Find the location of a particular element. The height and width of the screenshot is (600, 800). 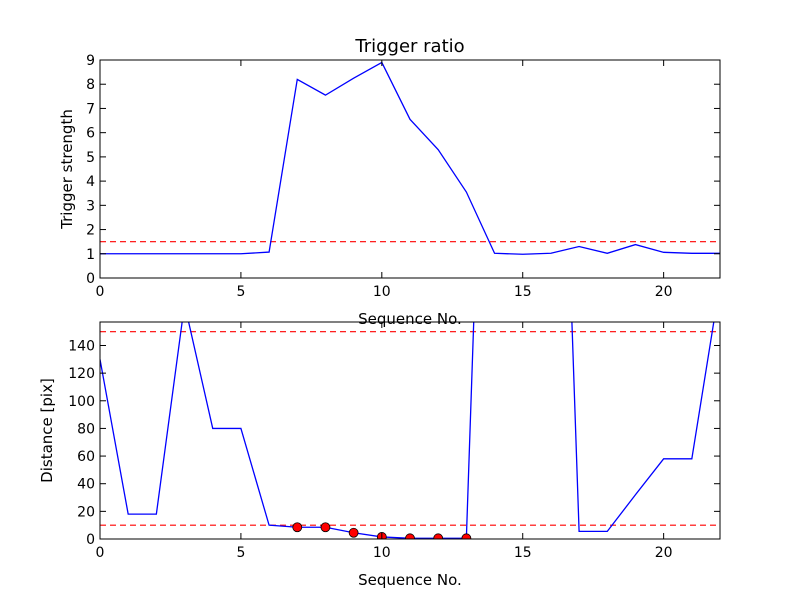

top-chart-y-tick-label: 1 is located at coordinates (90, 255).